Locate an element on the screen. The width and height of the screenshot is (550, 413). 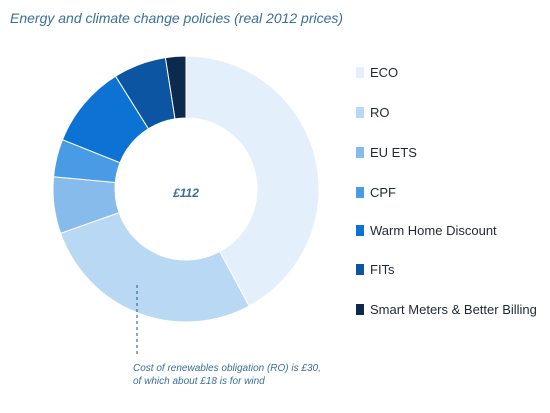
legend-label-warm-home-discount: Warm Home Discount is located at coordinates (433, 230).